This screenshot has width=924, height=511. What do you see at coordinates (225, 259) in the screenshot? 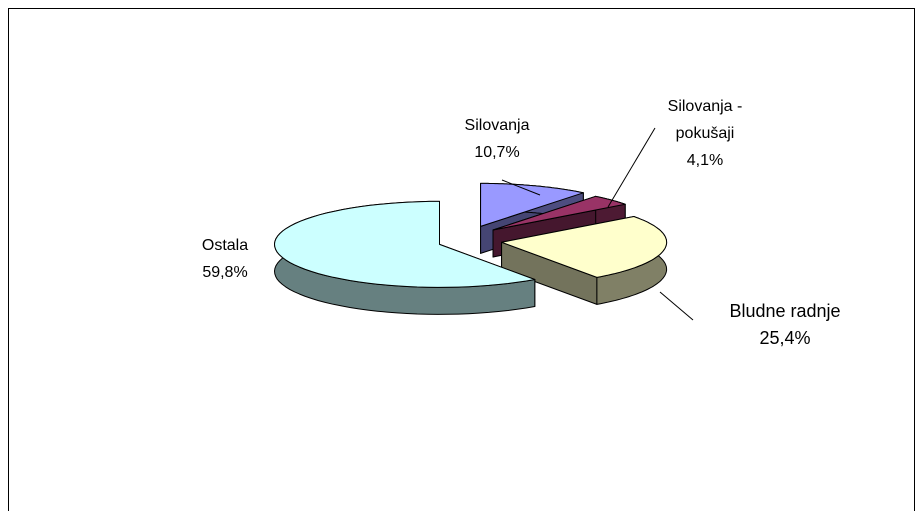
I see `data-label: Ostala 59,8%` at bounding box center [225, 259].